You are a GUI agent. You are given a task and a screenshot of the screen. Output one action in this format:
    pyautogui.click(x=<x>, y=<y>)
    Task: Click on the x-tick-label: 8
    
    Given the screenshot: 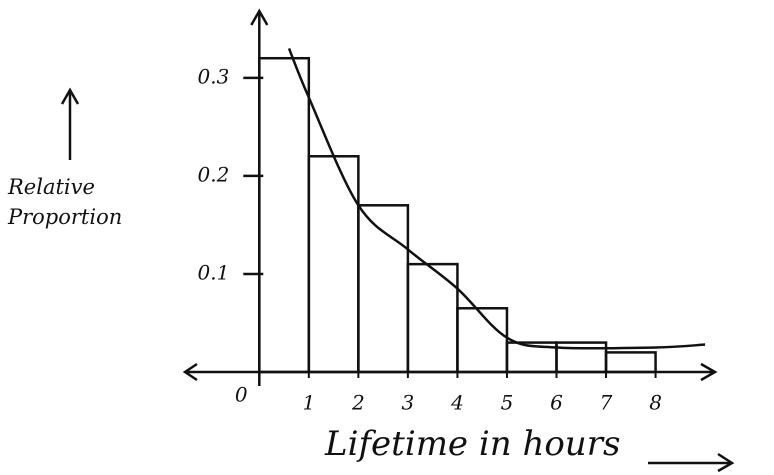 What is the action you would take?
    pyautogui.click(x=655, y=403)
    